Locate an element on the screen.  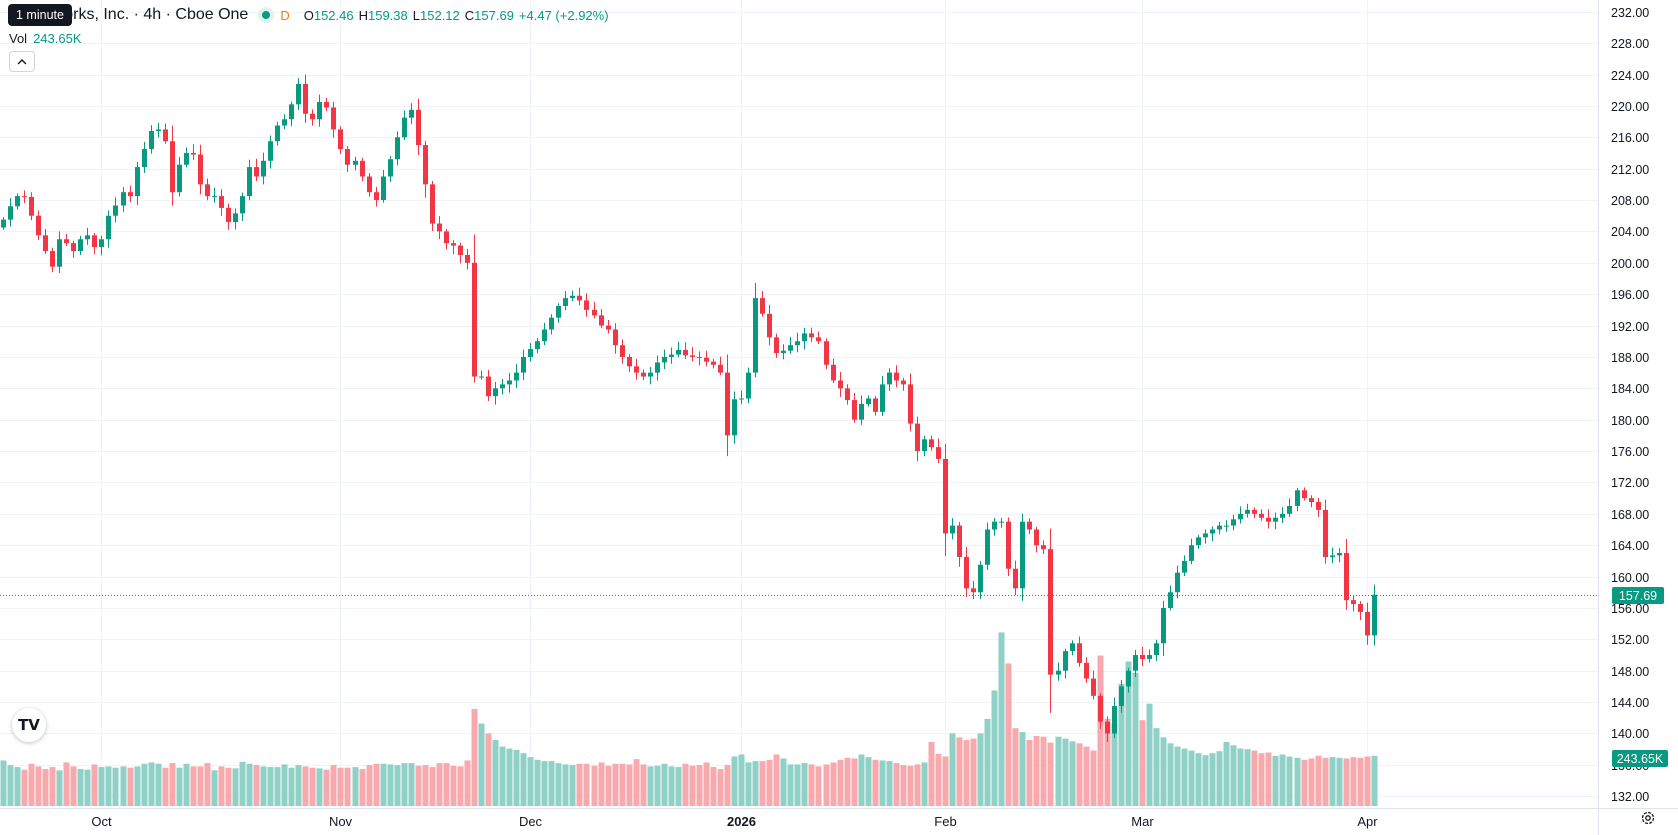
time-tick-label: Dec is located at coordinates (531, 821).